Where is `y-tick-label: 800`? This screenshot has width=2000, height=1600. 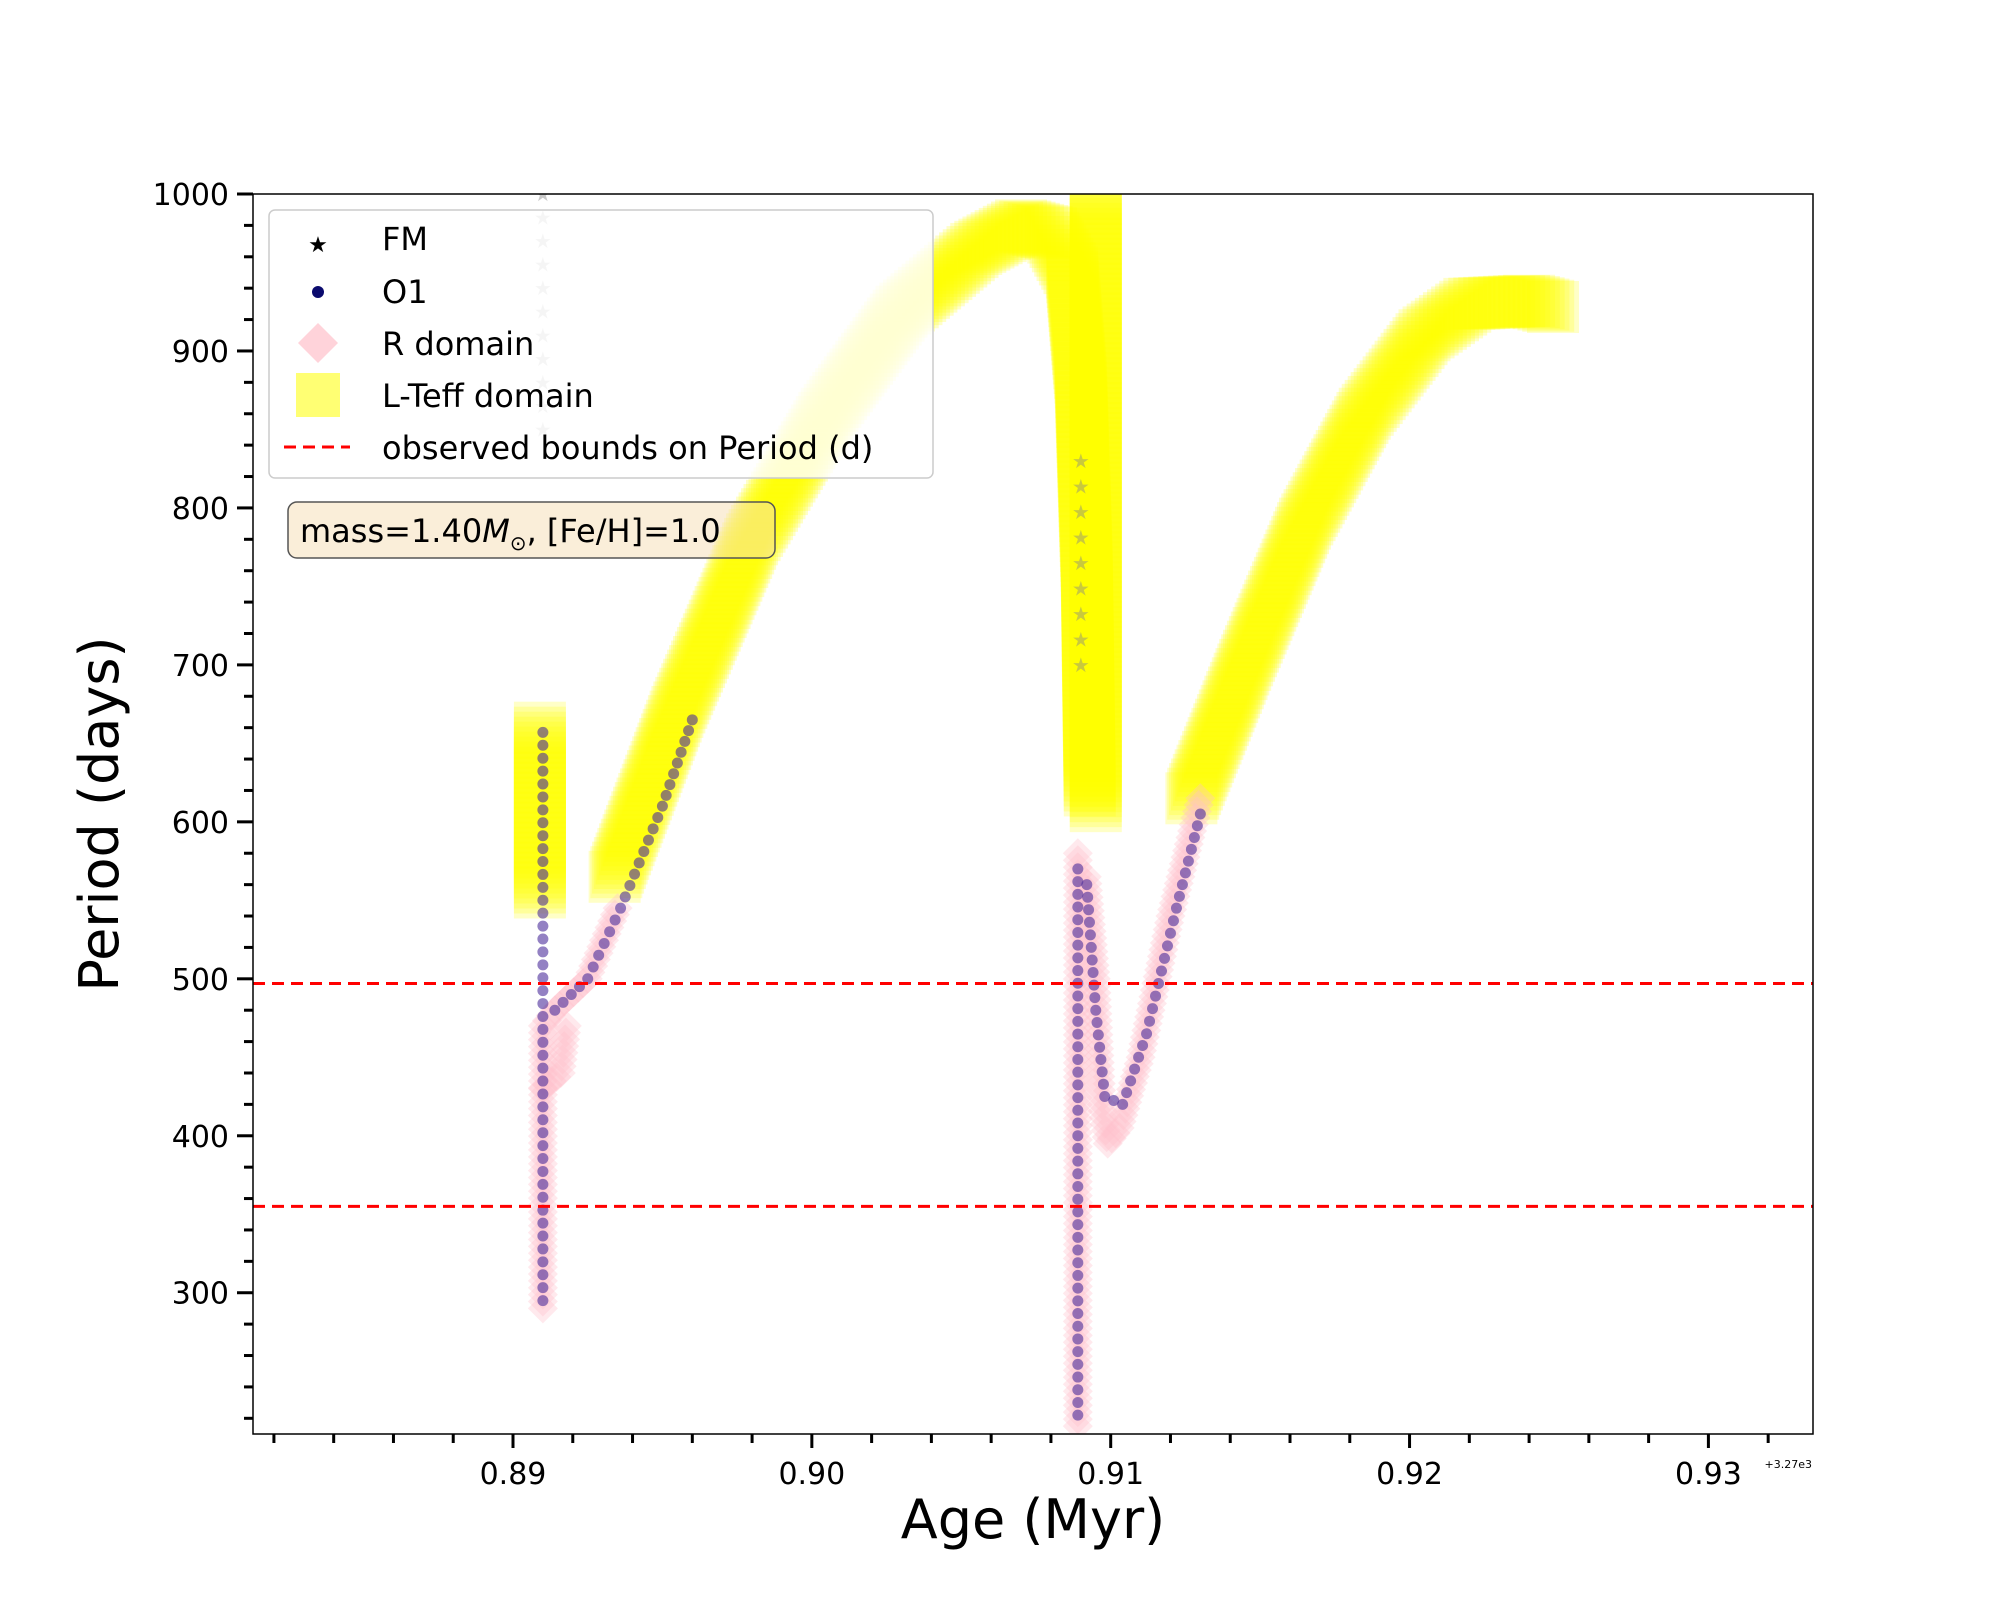 y-tick-label: 800 is located at coordinates (200, 509).